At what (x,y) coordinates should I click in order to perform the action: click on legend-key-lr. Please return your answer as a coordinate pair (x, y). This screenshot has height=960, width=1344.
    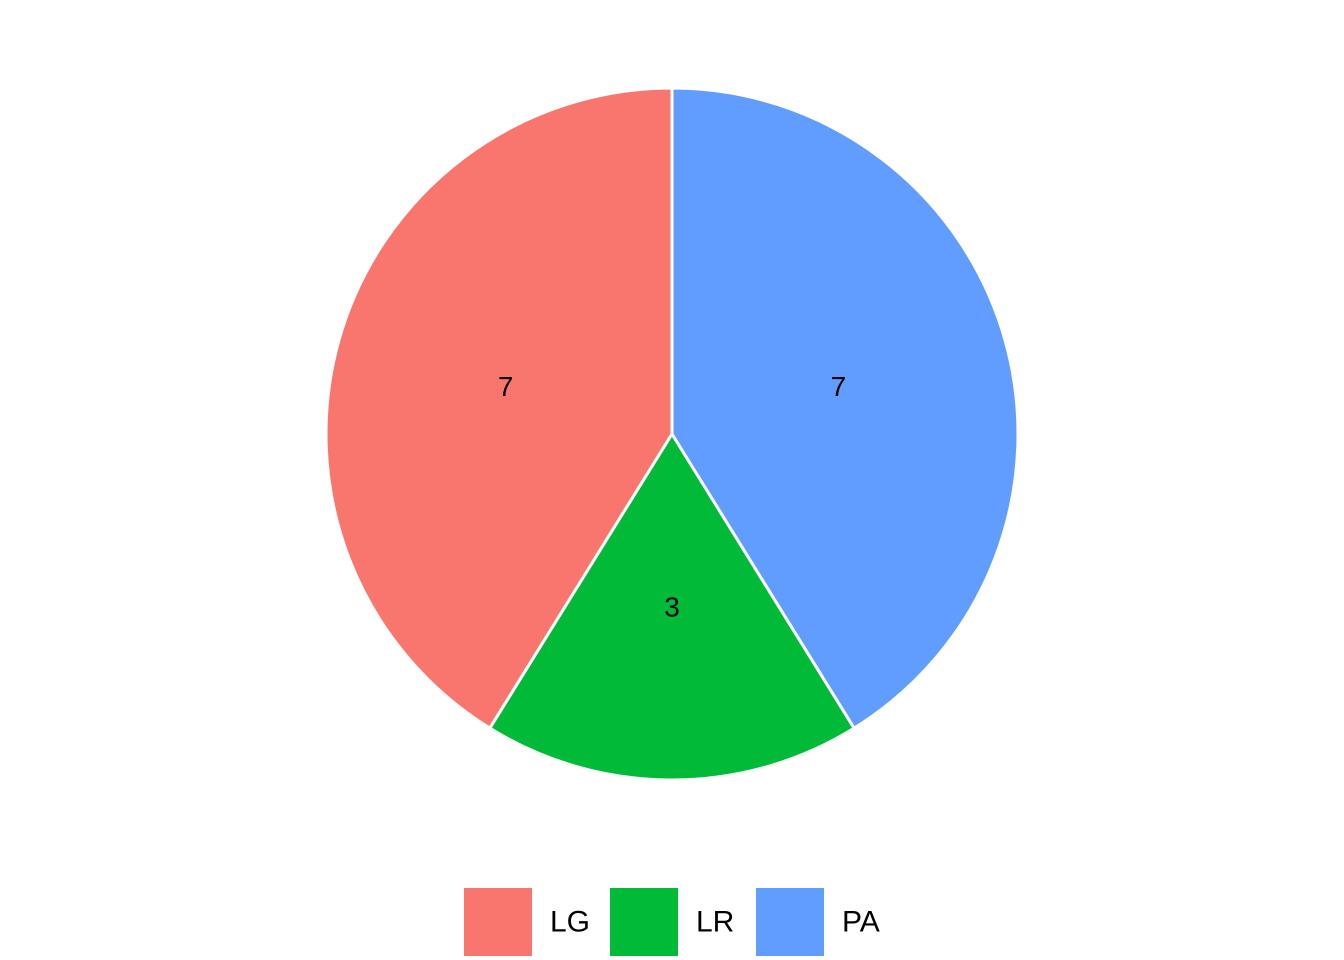
    Looking at the image, I should click on (644, 922).